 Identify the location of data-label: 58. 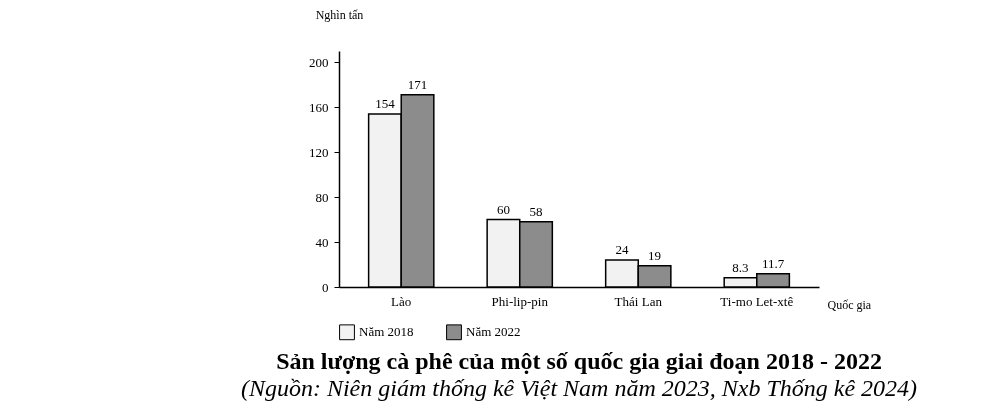
(536, 211).